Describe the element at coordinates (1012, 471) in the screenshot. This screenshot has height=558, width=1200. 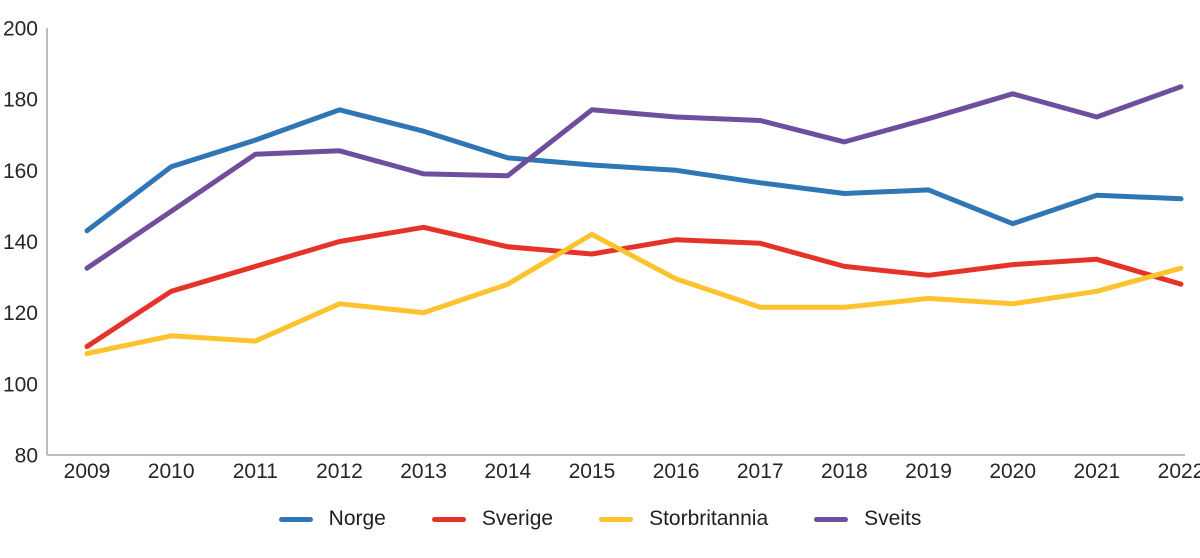
I see `x-axis-tick-label: 2020` at that location.